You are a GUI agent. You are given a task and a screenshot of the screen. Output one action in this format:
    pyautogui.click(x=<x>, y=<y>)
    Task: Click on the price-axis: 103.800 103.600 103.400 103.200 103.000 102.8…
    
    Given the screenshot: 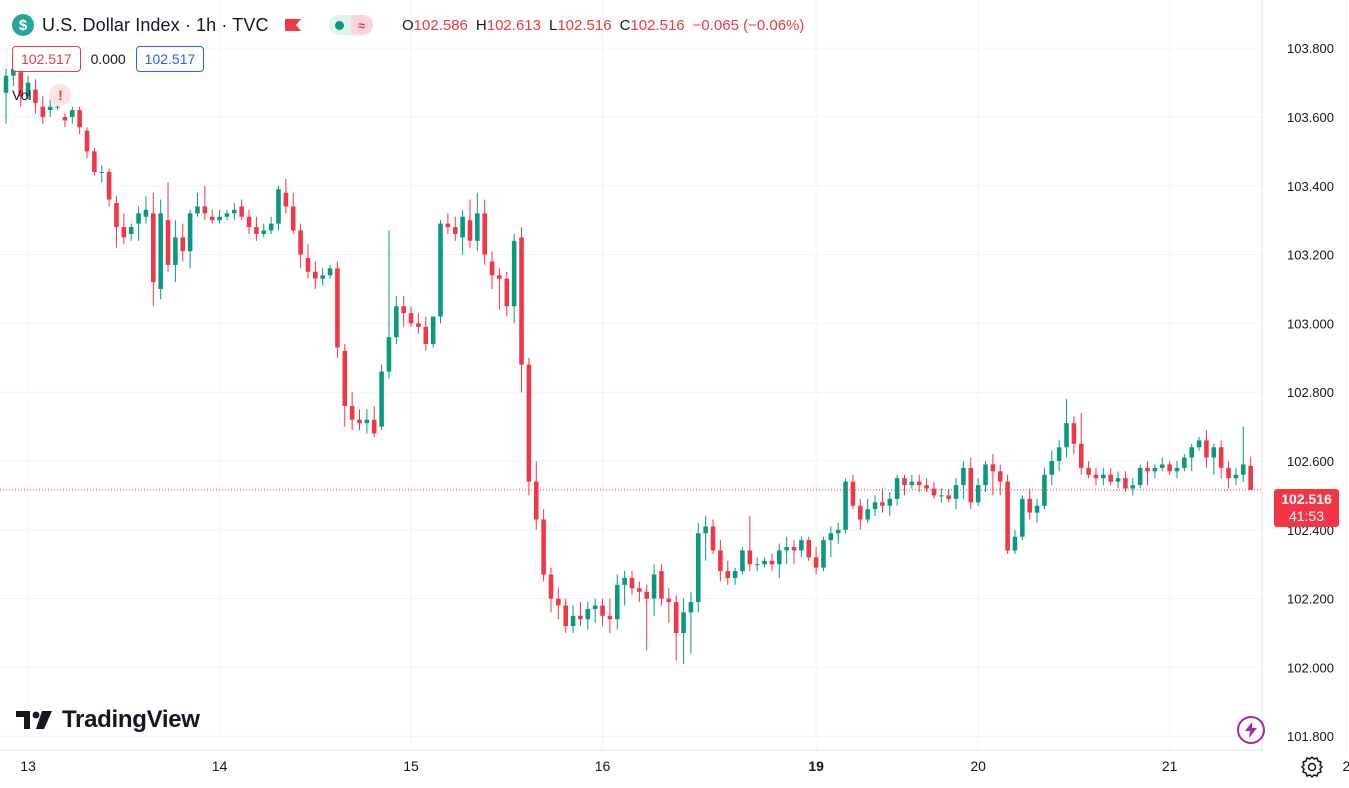 What is the action you would take?
    pyautogui.click(x=1297, y=375)
    